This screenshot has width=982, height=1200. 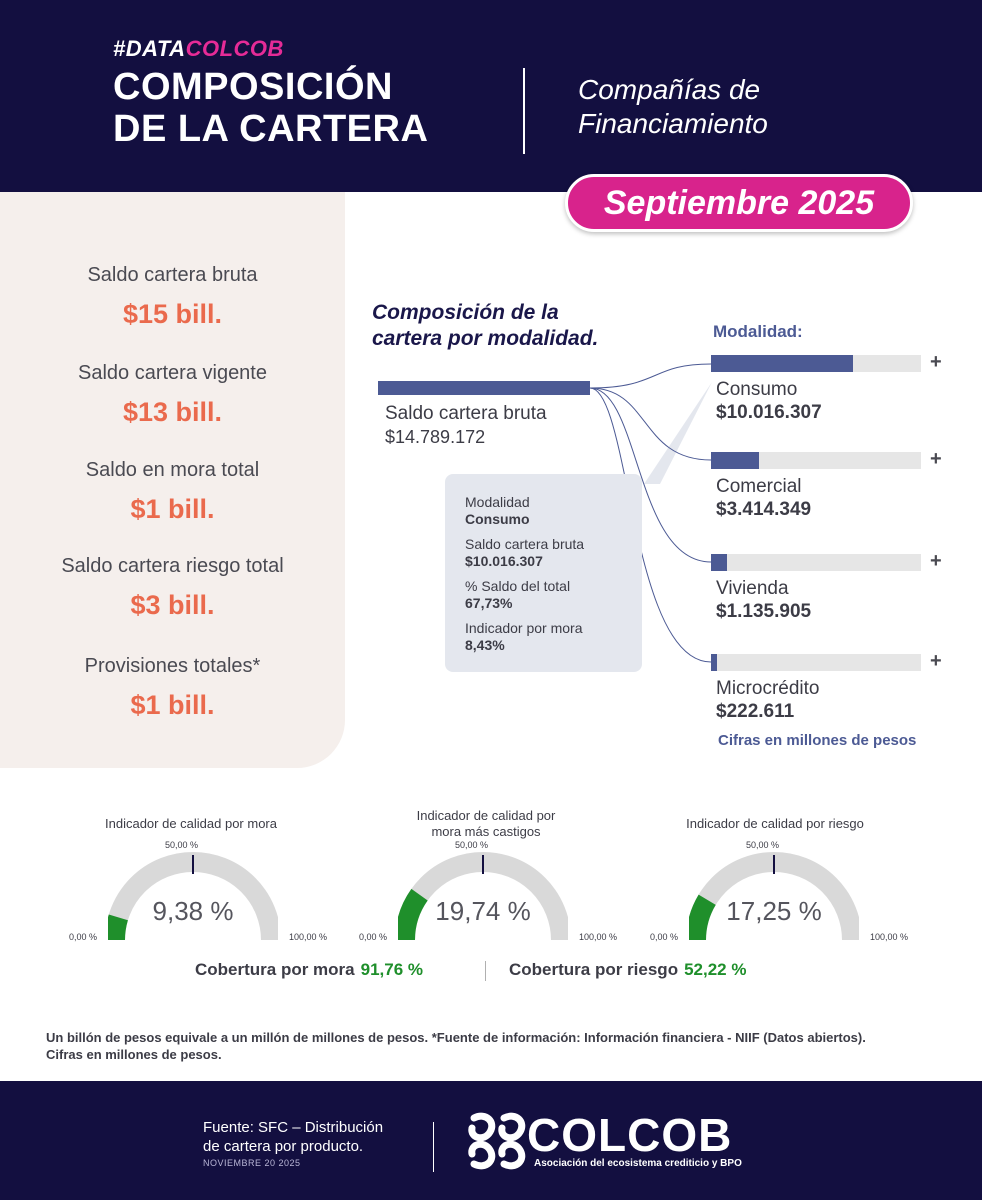 What do you see at coordinates (630, 1135) in the screenshot?
I see `colcob-logo-text: COLCOB` at bounding box center [630, 1135].